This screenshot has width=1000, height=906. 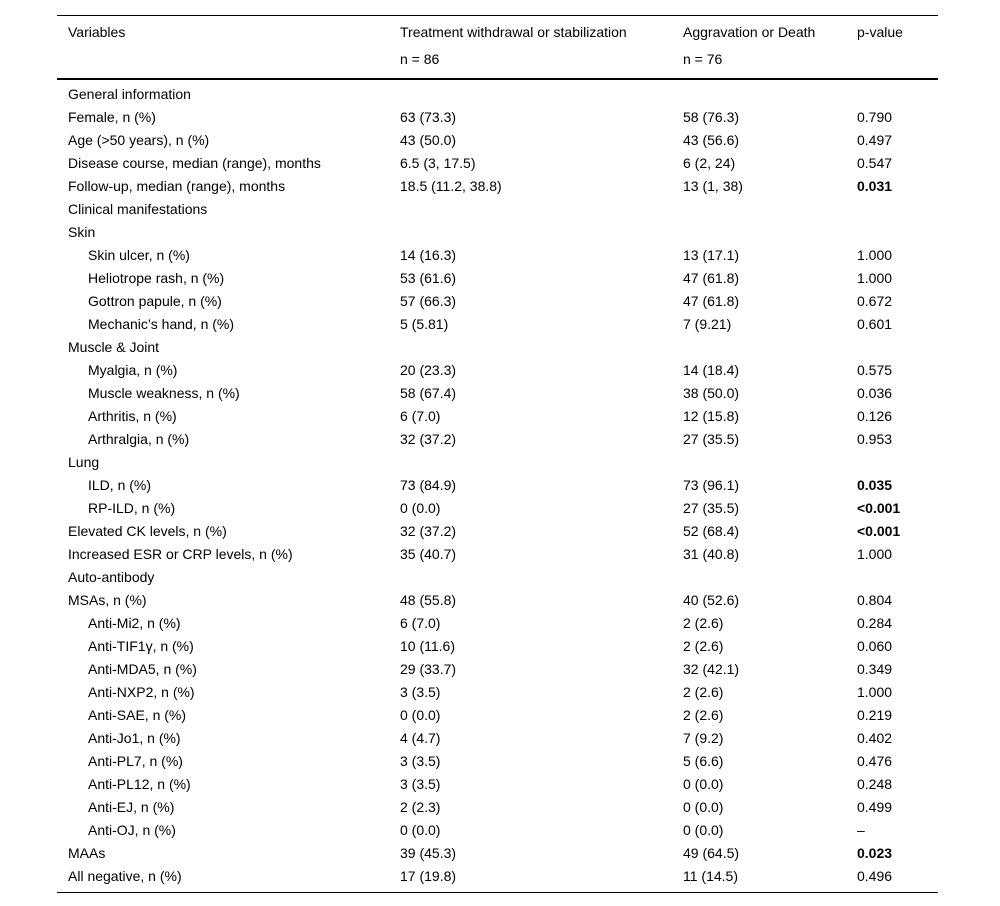 I want to click on table-row: Anti-SAE, n (%) 0 (0.0) 2 (2.6) 0.219, so click(x=497, y=715).